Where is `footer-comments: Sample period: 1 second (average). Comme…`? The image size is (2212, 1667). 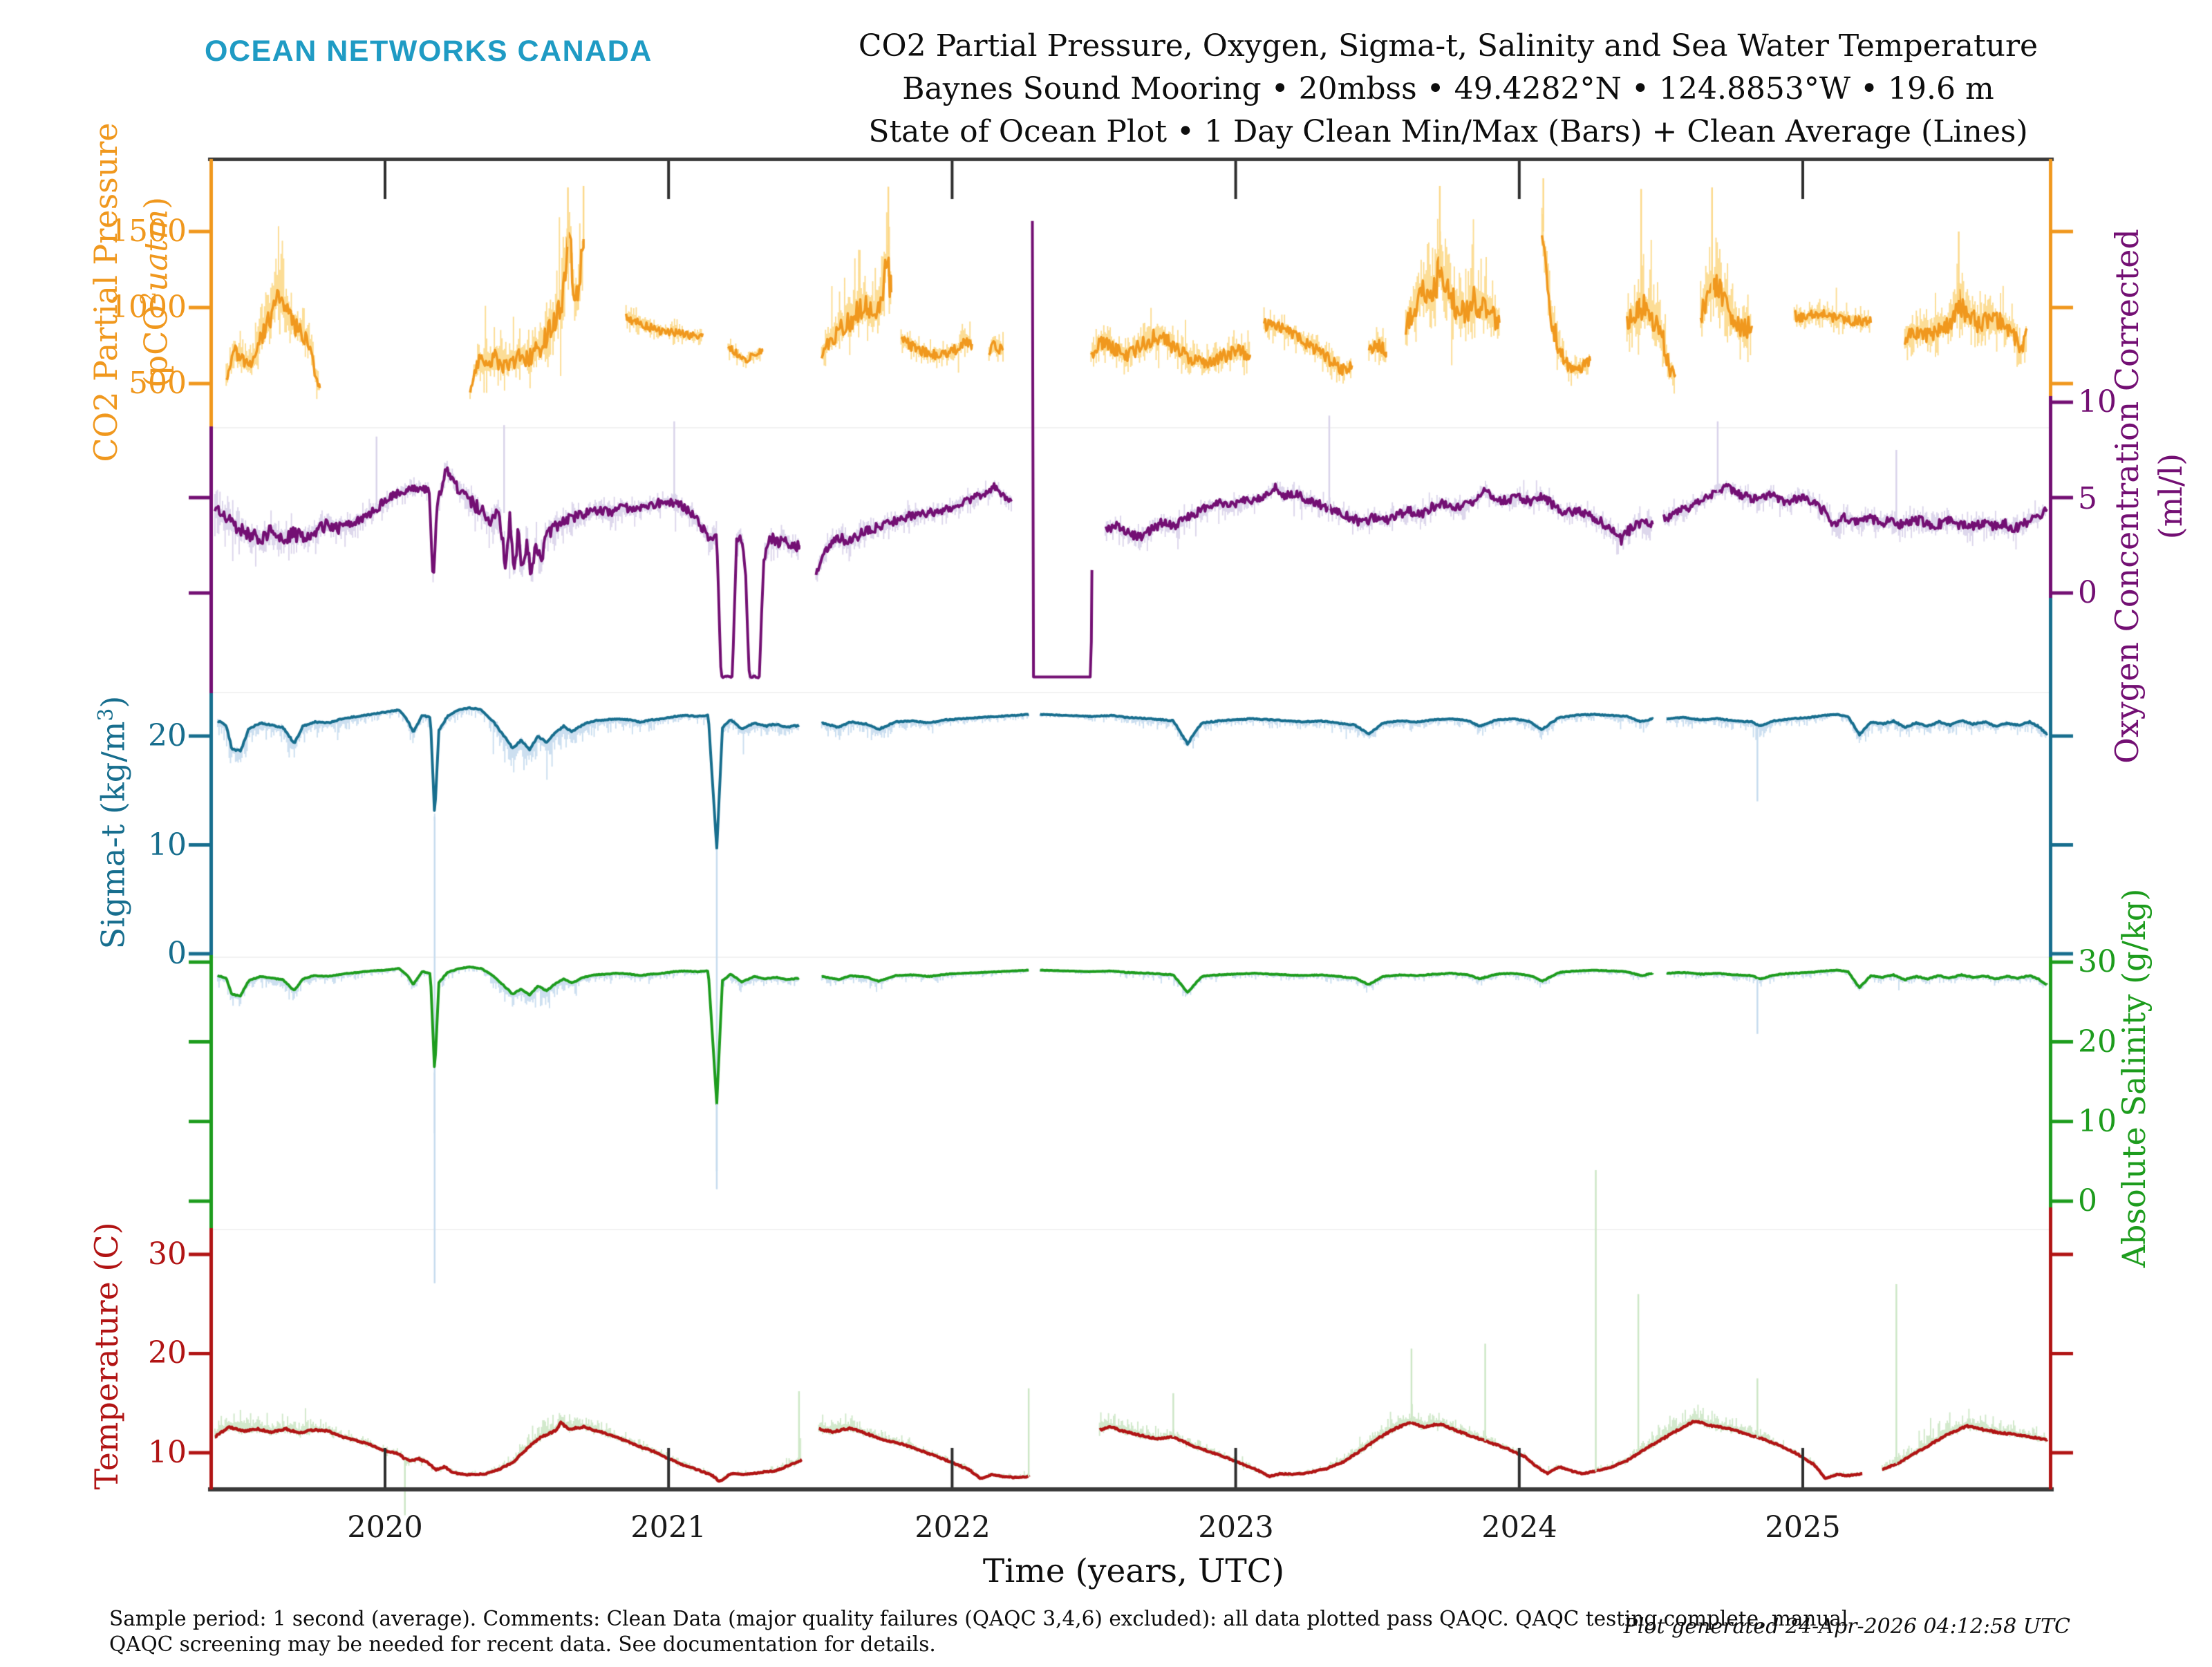
footer-comments: Sample period: 1 second (average). Comme… is located at coordinates (978, 1631).